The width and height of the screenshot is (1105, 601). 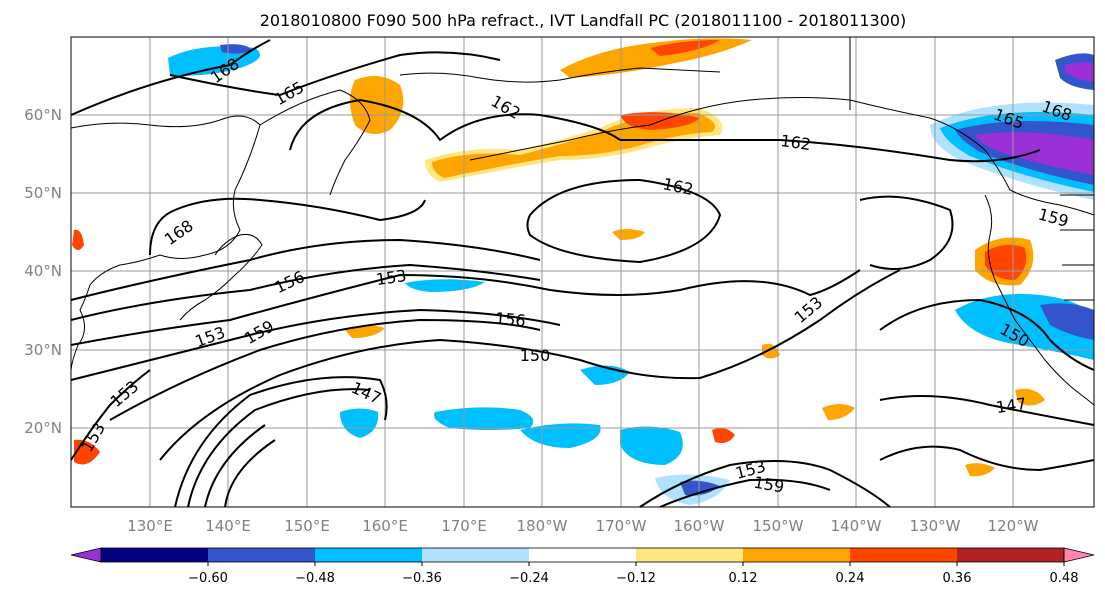 What do you see at coordinates (957, 578) in the screenshot?
I see `colorbar-tick-label: 0.36` at bounding box center [957, 578].